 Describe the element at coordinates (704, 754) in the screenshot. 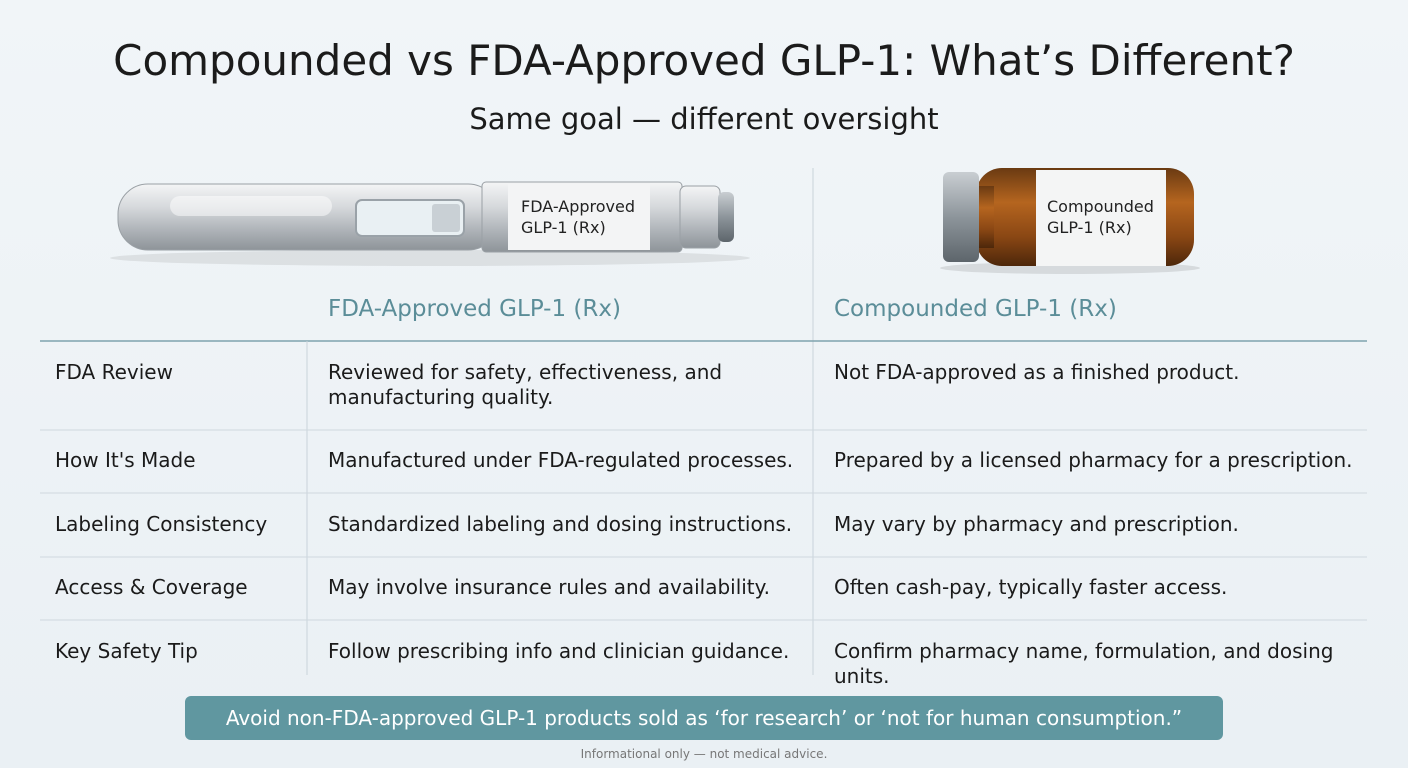

I see `footer: Informational only — not medical advice.` at that location.